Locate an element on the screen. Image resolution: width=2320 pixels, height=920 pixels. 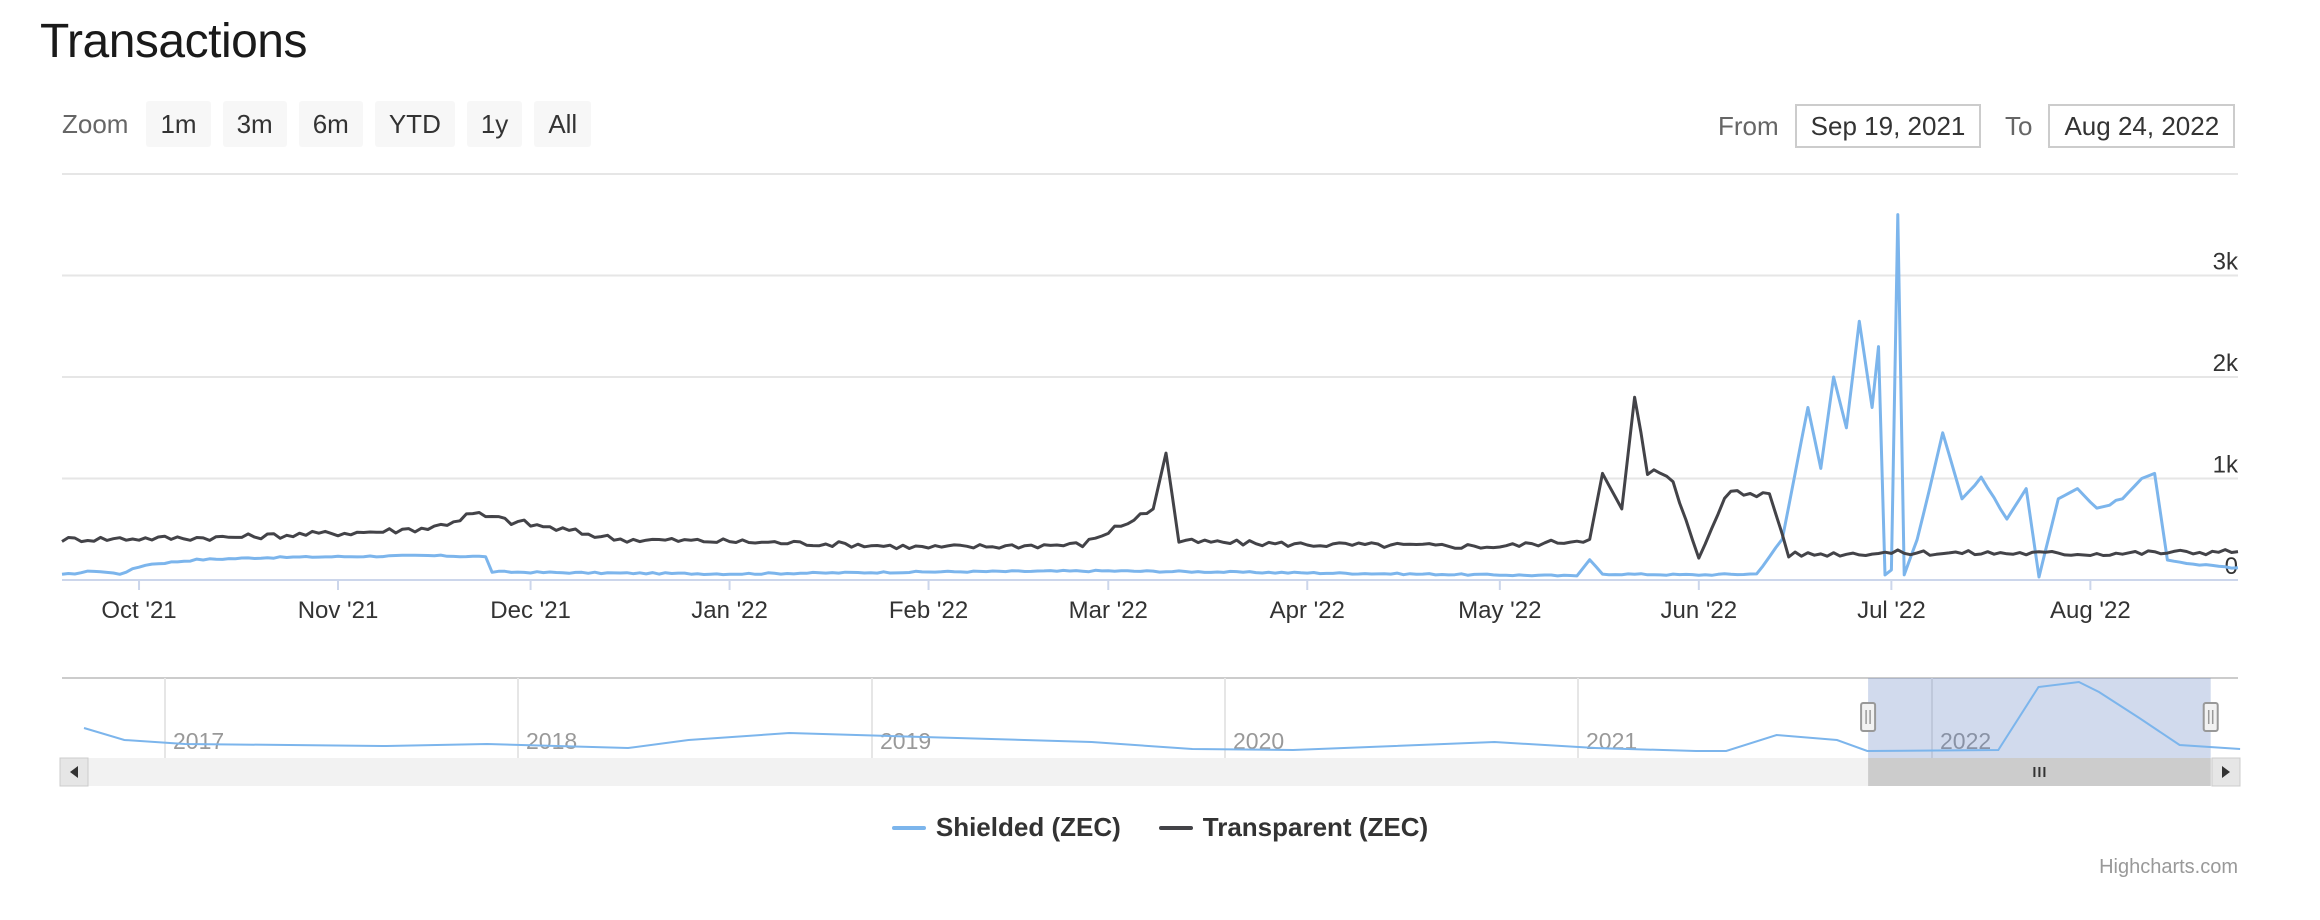
zoom-selector: Zoom 1m 3m 6m YTD 1y All is located at coordinates (327, 124).